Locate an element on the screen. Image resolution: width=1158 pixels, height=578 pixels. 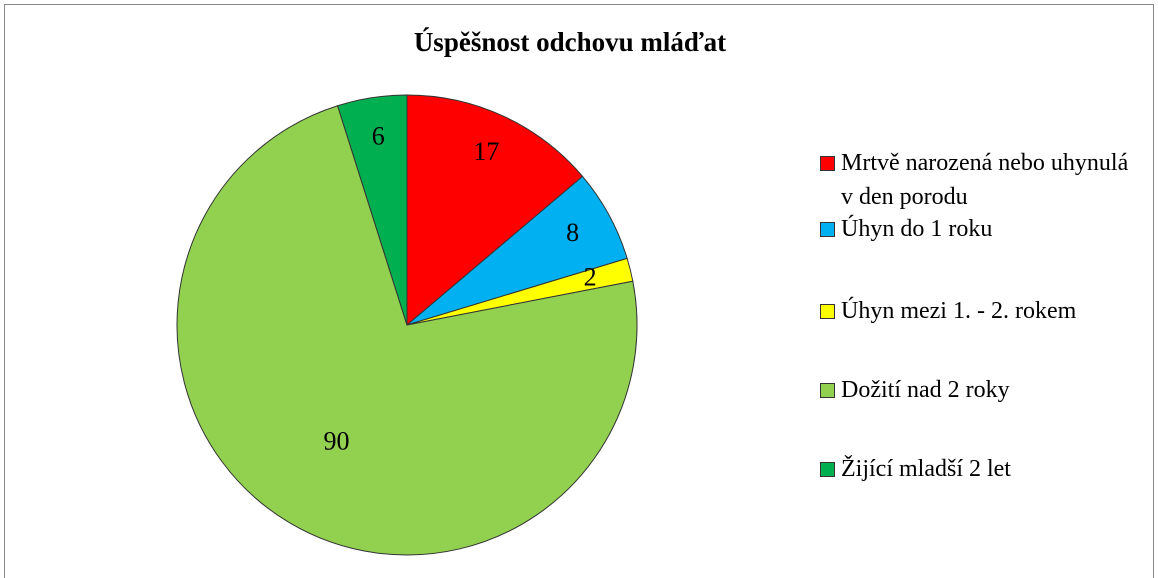
legend-item: Žijící mladší 2 let is located at coordinates (980, 469).